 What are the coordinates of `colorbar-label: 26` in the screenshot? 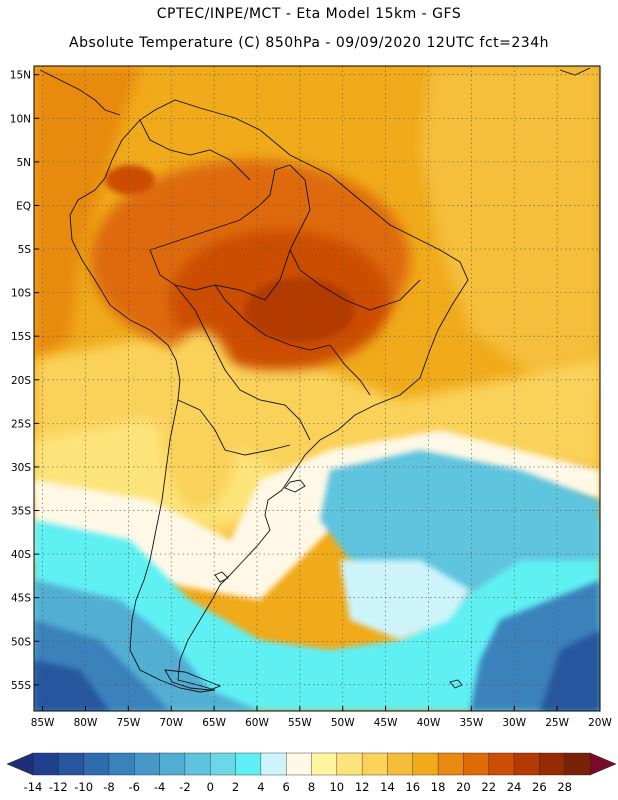 It's located at (539, 787).